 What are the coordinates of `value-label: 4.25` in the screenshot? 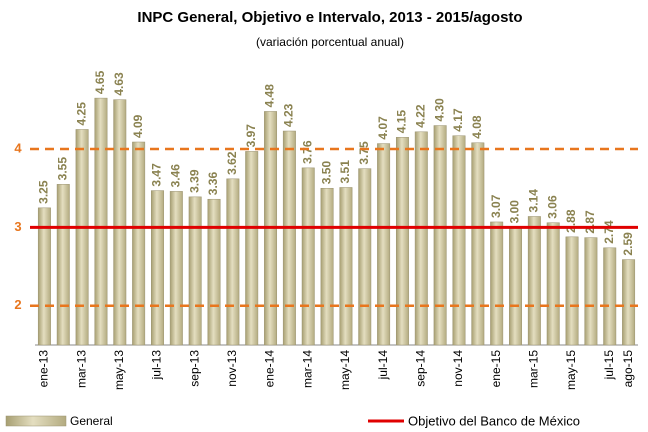 It's located at (81, 114).